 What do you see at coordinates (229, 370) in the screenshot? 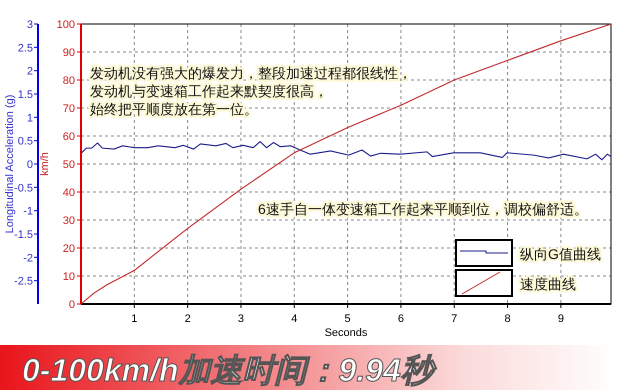
I see `text: 0-100km/h加速时间：9.94秒` at bounding box center [229, 370].